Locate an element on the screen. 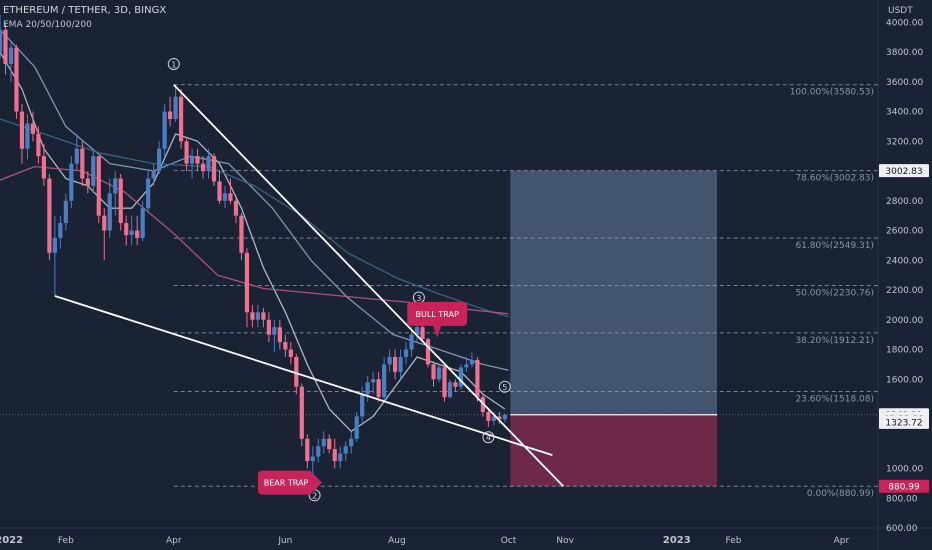  price-tag-label: 880.99 is located at coordinates (904, 488).